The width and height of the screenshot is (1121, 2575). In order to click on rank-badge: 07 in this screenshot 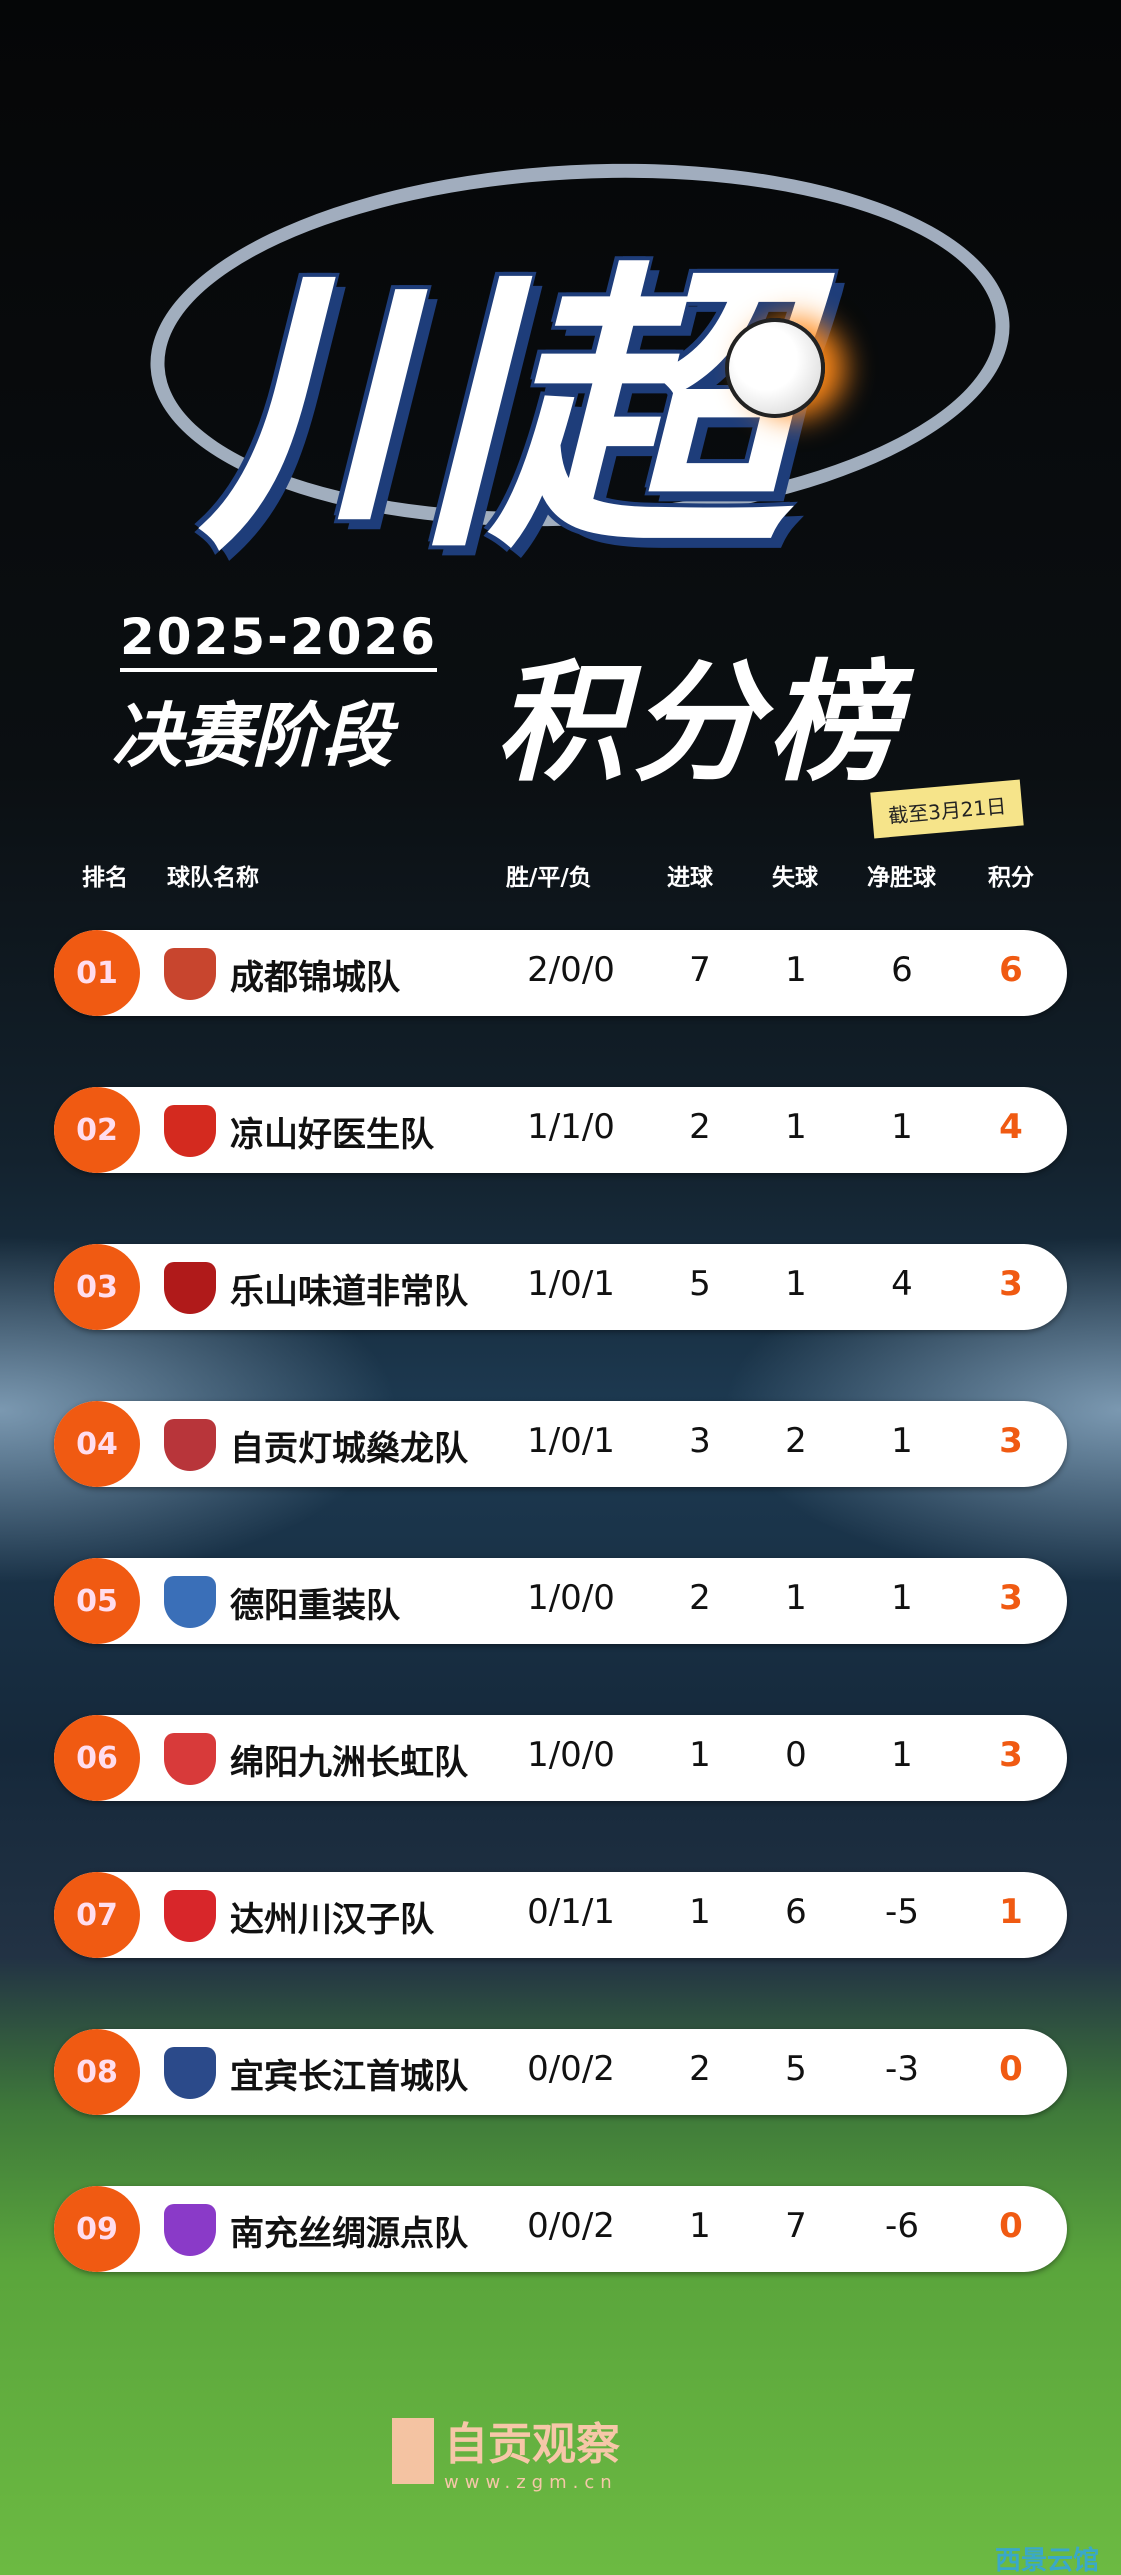, I will do `click(97, 1915)`.